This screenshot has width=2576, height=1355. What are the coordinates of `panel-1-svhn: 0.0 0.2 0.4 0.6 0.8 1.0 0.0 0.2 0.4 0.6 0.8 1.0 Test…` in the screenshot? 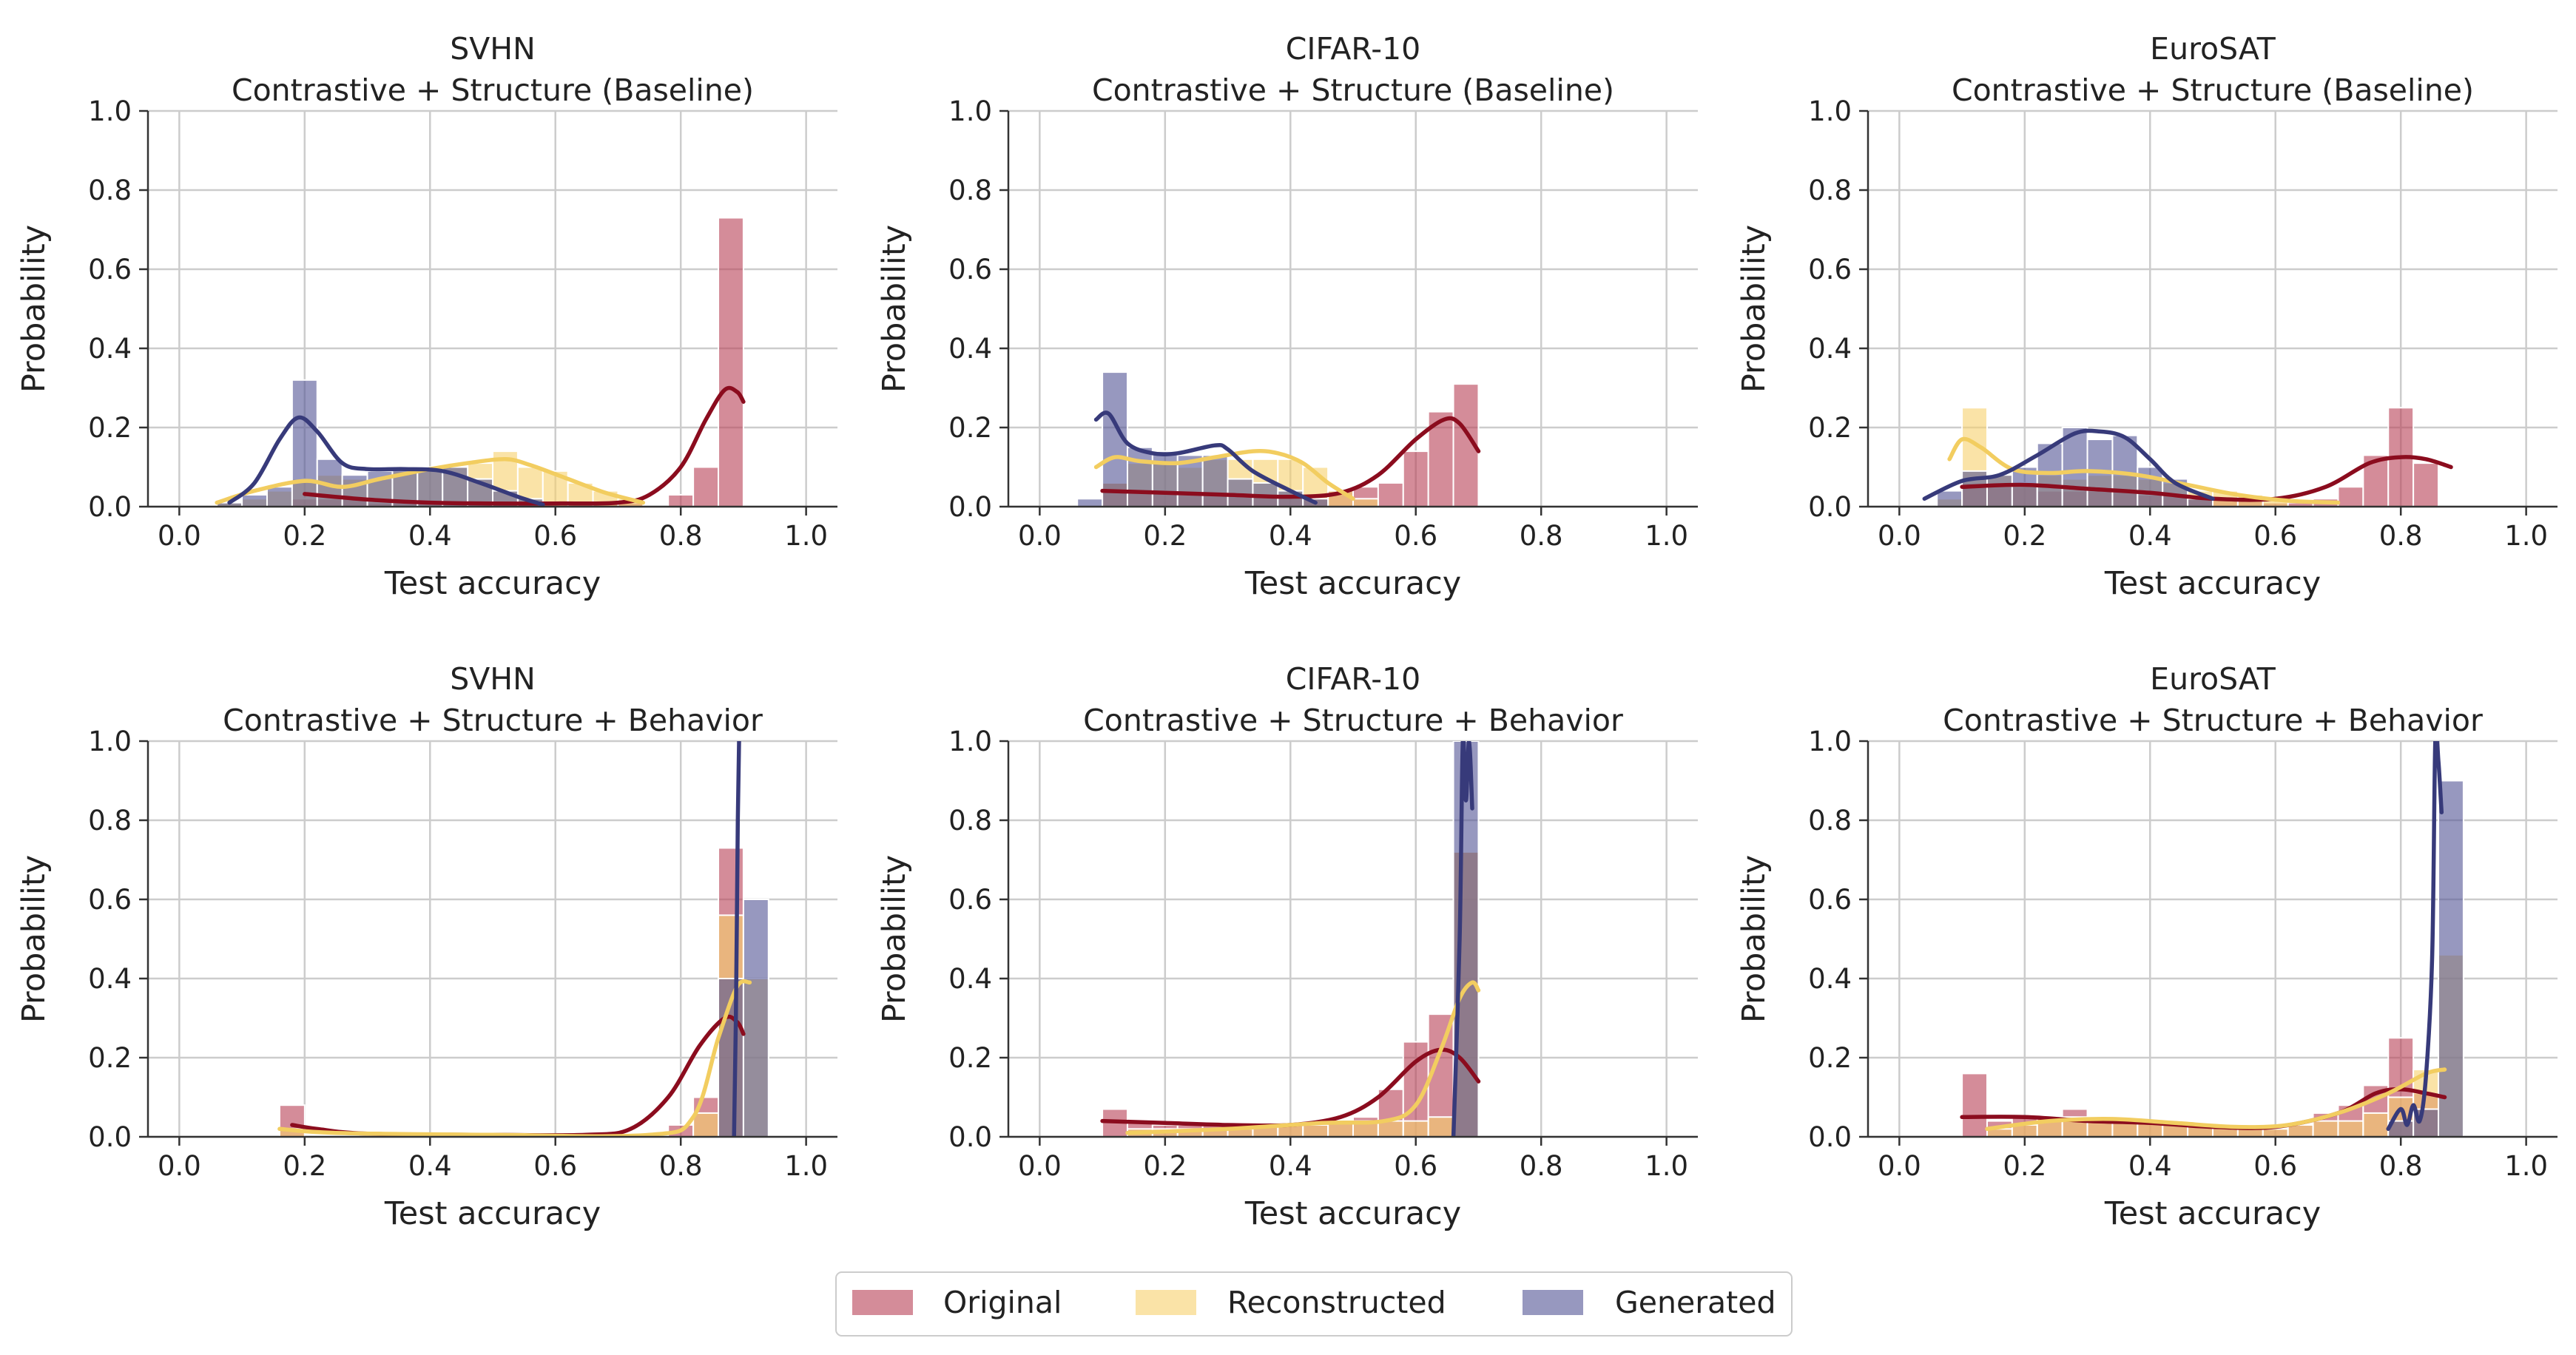 It's located at (426, 316).